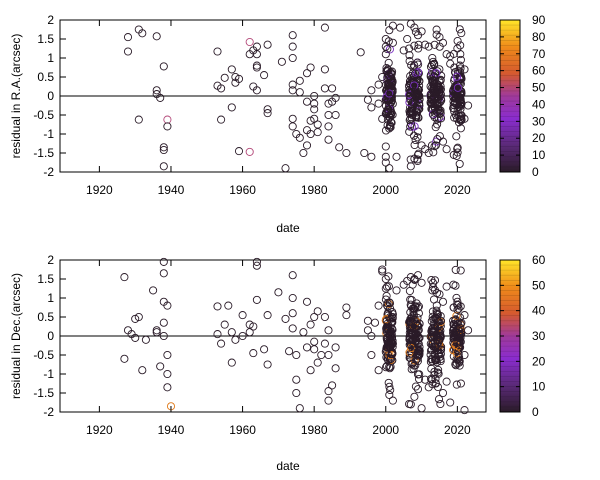  I want to click on x-tick-label: 1980, so click(314, 190).